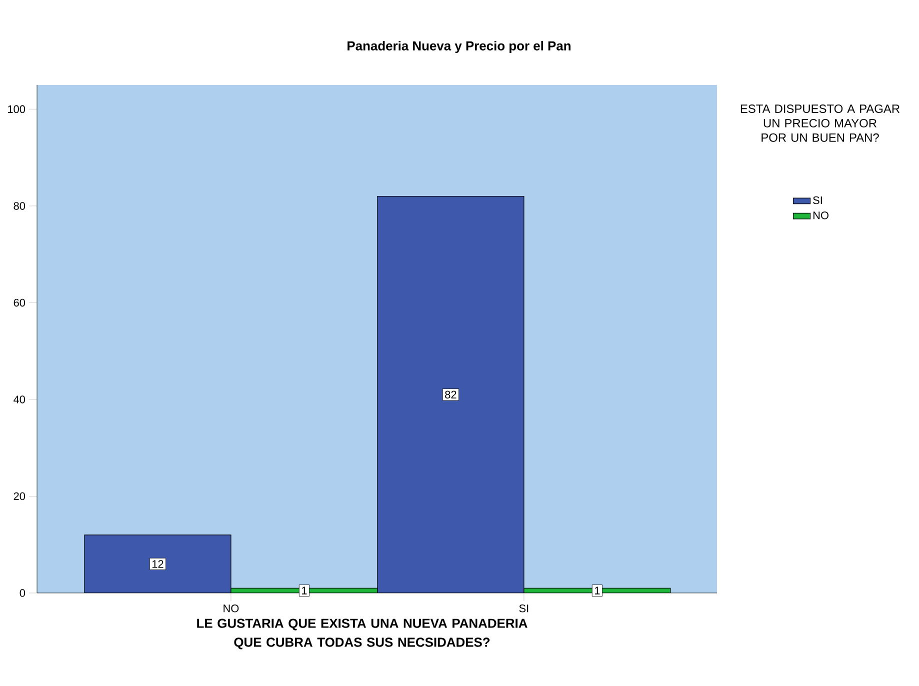 This screenshot has width=919, height=686. I want to click on data-label: 12, so click(158, 564).